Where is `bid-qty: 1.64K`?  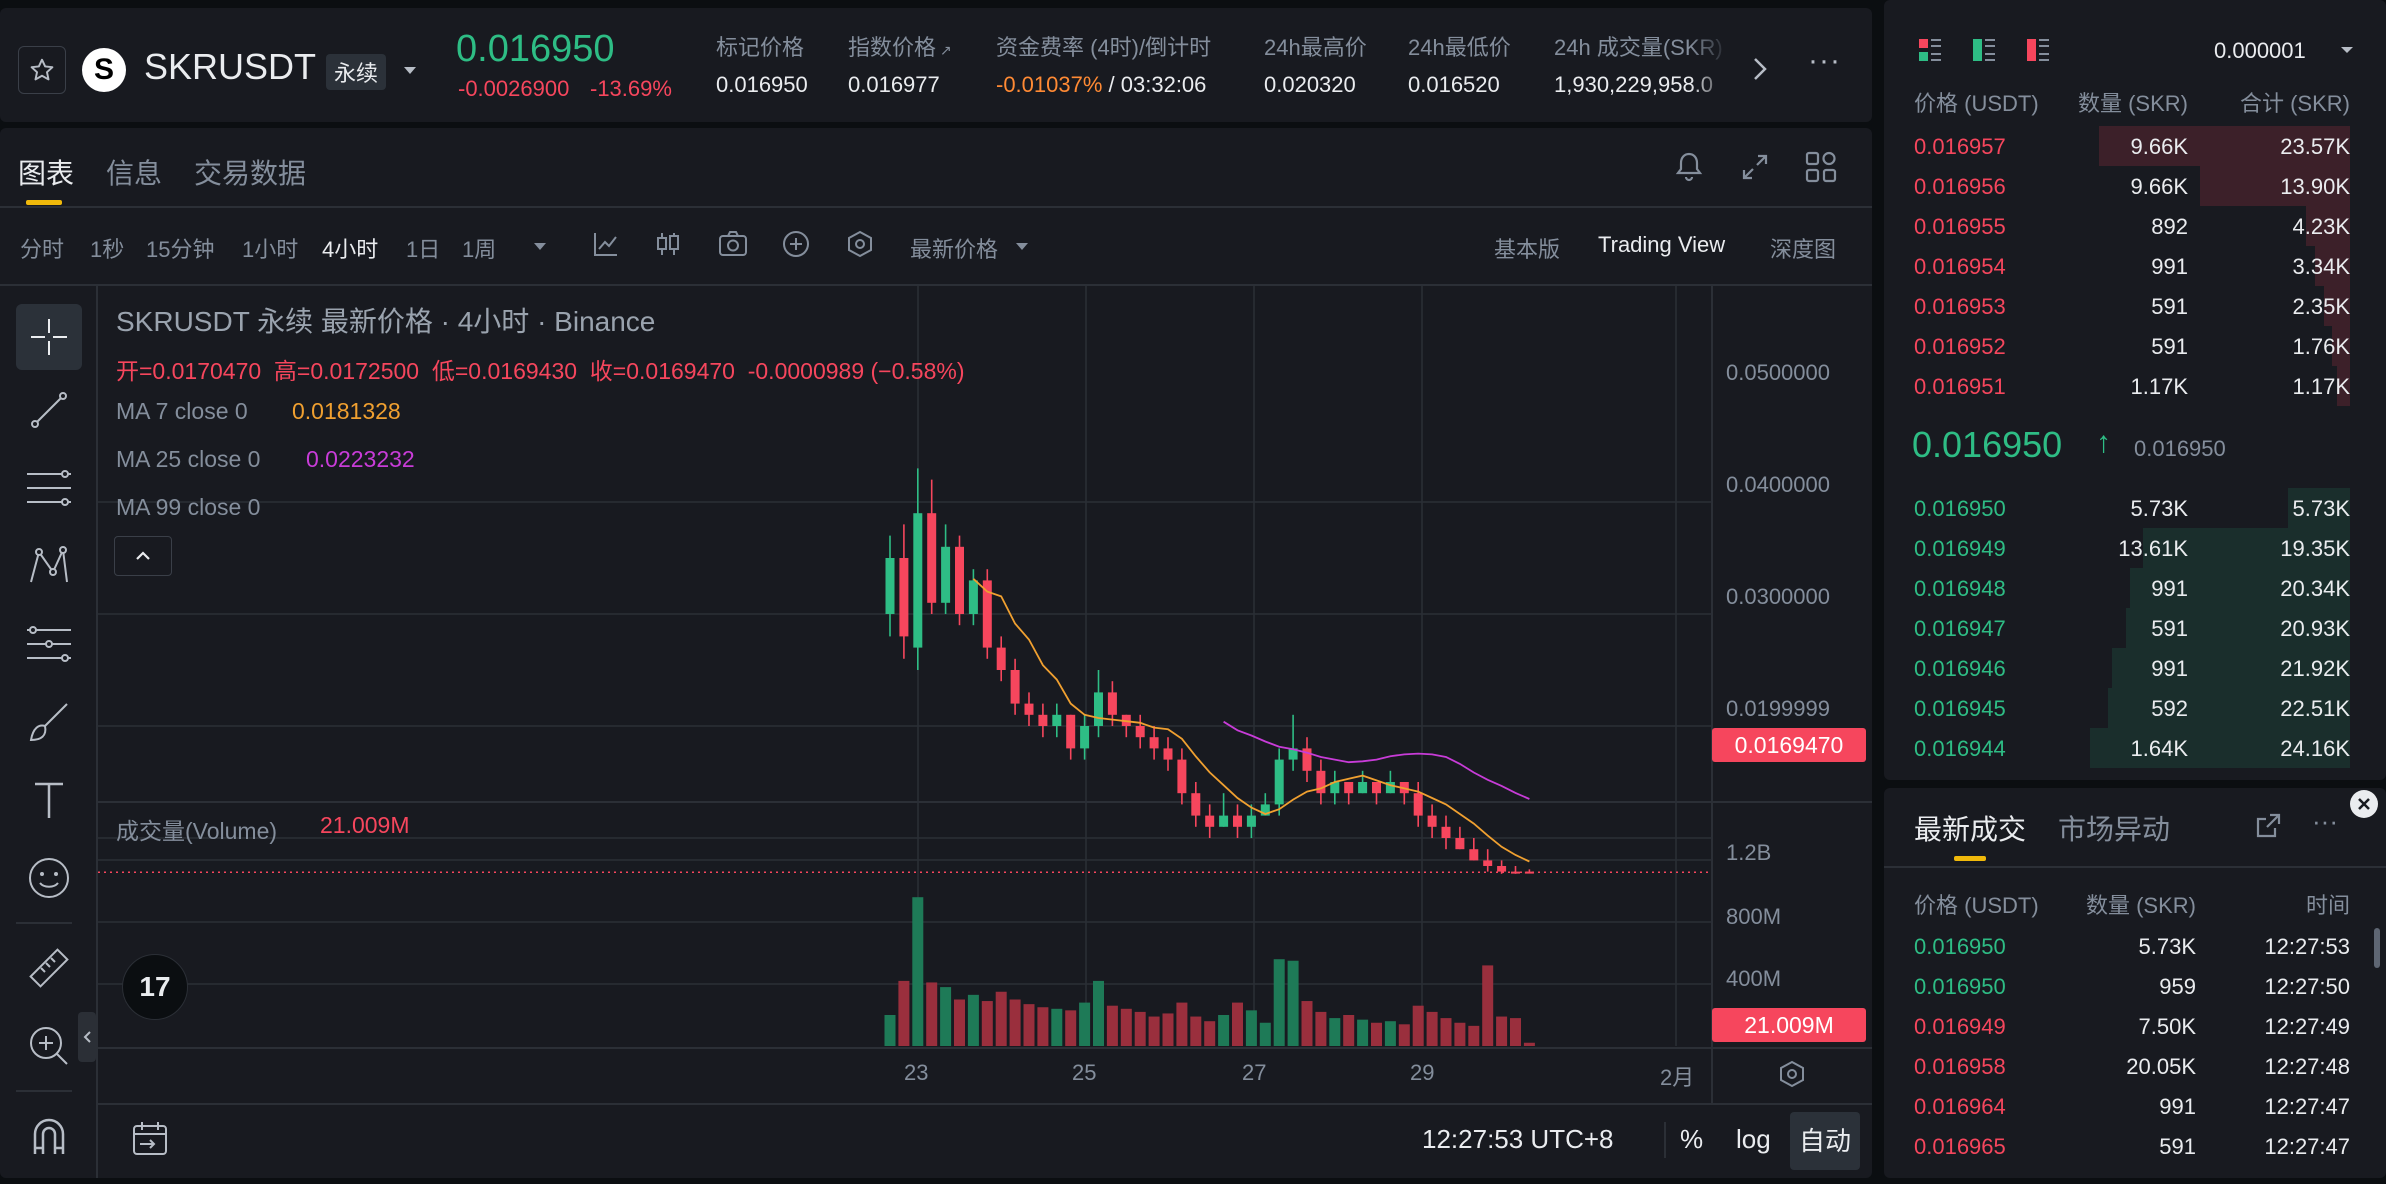 bid-qty: 1.64K is located at coordinates (2159, 748).